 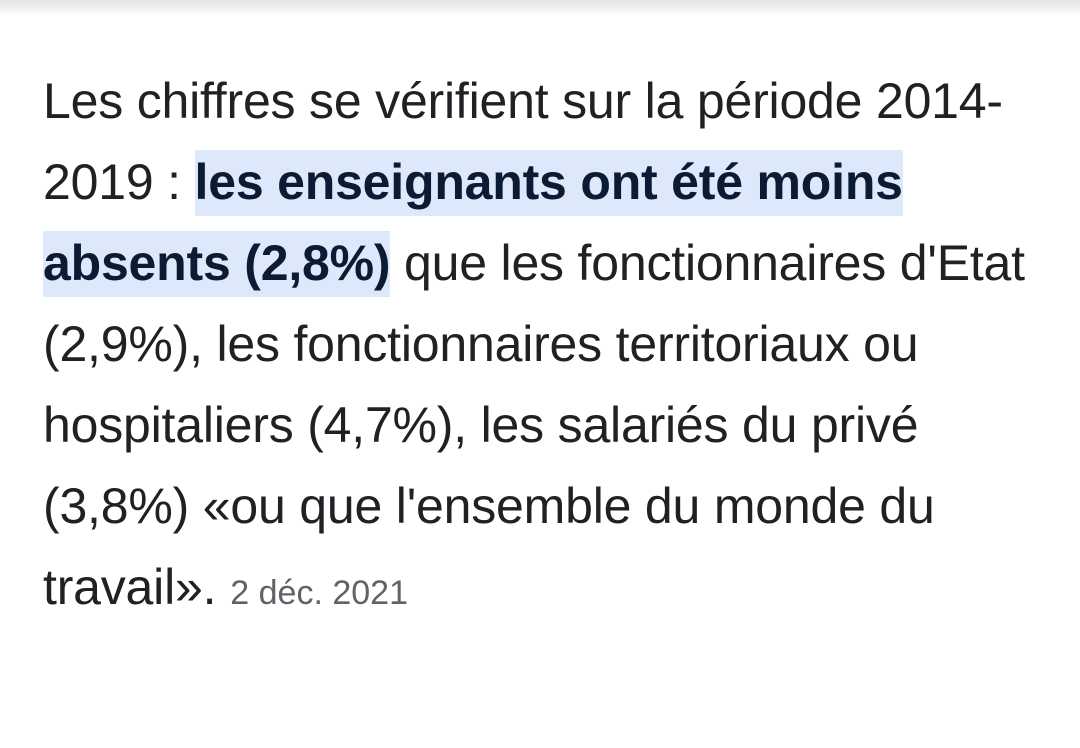 What do you see at coordinates (319, 593) in the screenshot?
I see `snippet-date: 2 déc. 2021` at bounding box center [319, 593].